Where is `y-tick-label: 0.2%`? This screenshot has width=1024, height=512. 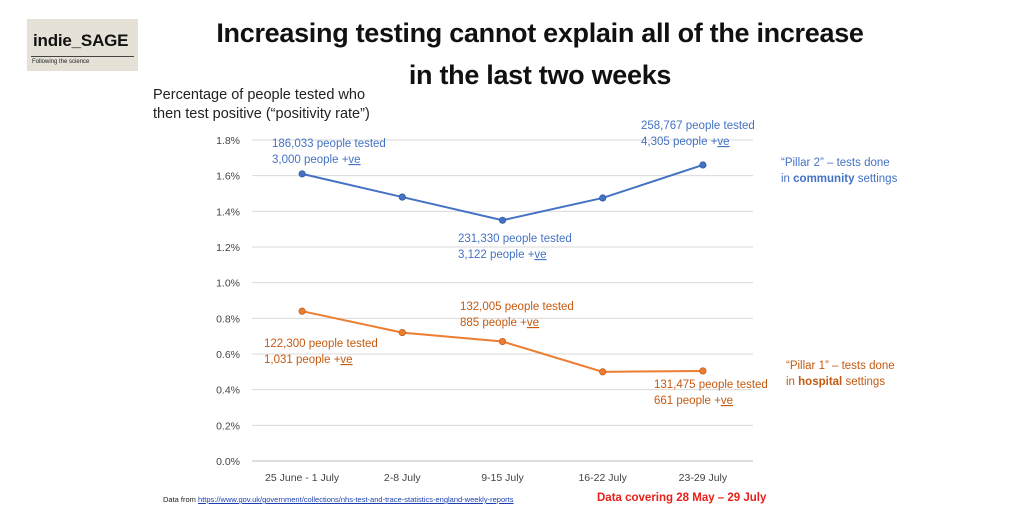 y-tick-label: 0.2% is located at coordinates (228, 426).